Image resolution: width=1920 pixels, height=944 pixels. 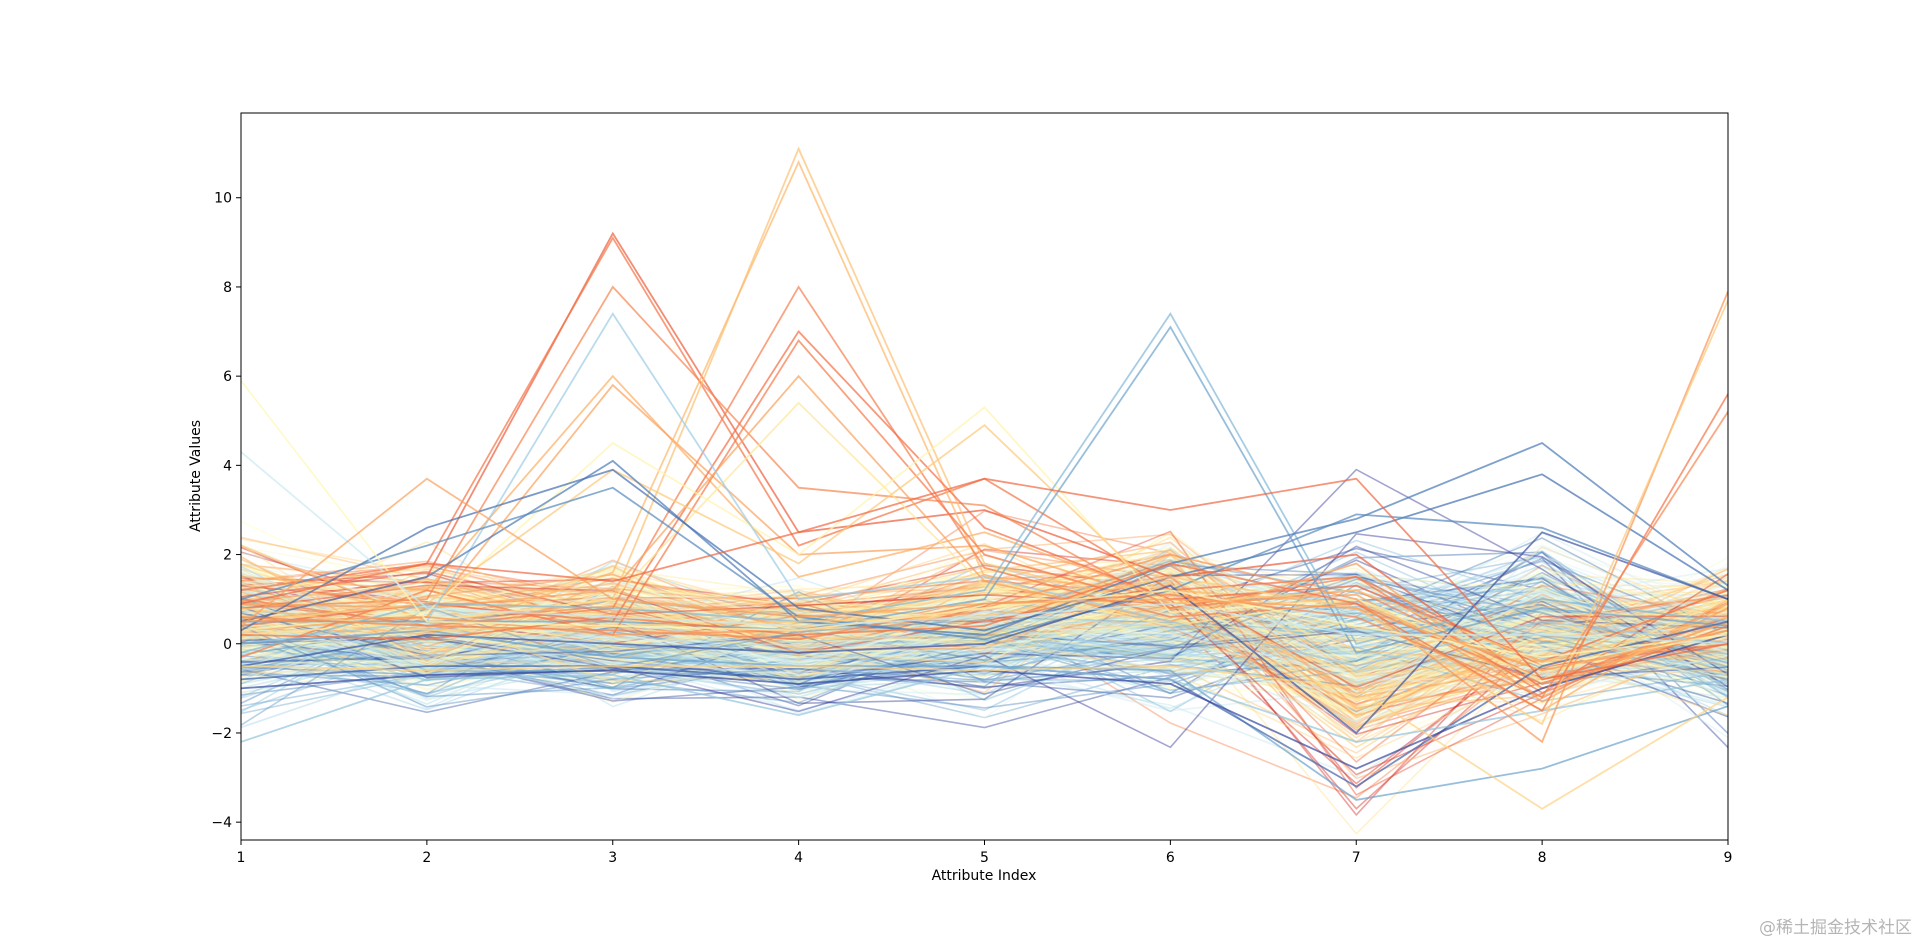 I want to click on y-axis-label: Attribute Values, so click(x=196, y=476).